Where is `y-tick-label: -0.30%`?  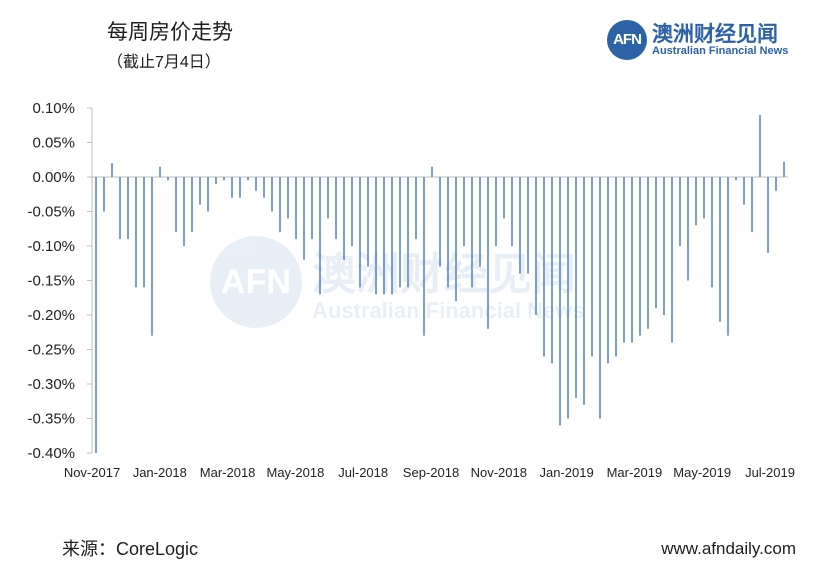 y-tick-label: -0.30% is located at coordinates (51, 384).